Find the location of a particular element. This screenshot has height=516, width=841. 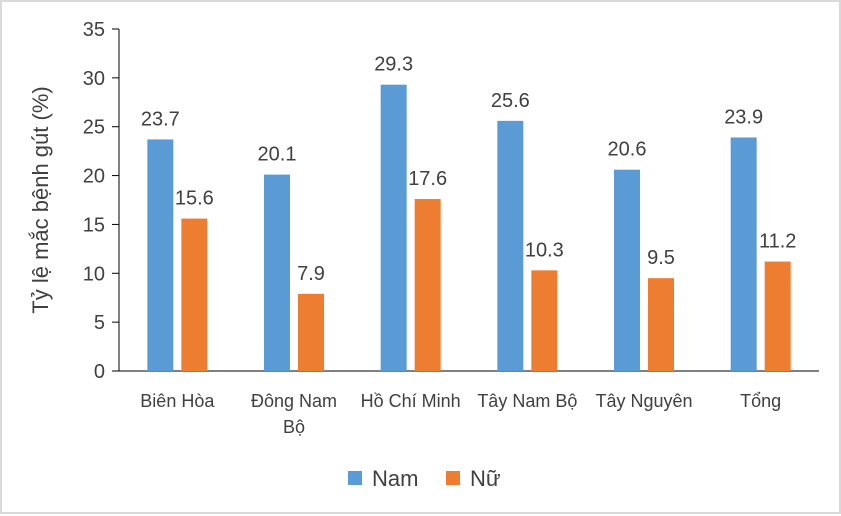

data-label: 23.9 is located at coordinates (743, 117).